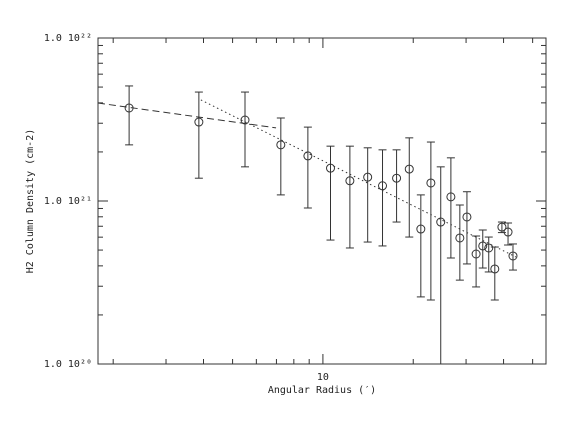  What do you see at coordinates (68, 364) in the screenshot?
I see `y-tick-label: 1.0 10²⁰` at bounding box center [68, 364].